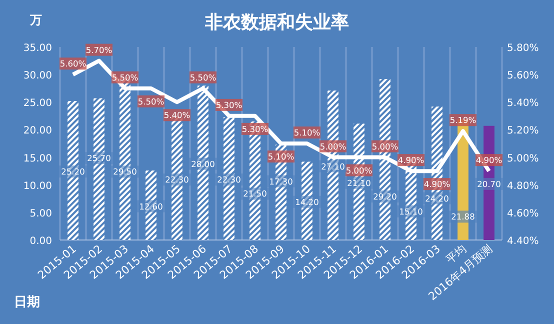  What do you see at coordinates (411, 211) in the screenshot?
I see `data-label: 15.10` at bounding box center [411, 211].